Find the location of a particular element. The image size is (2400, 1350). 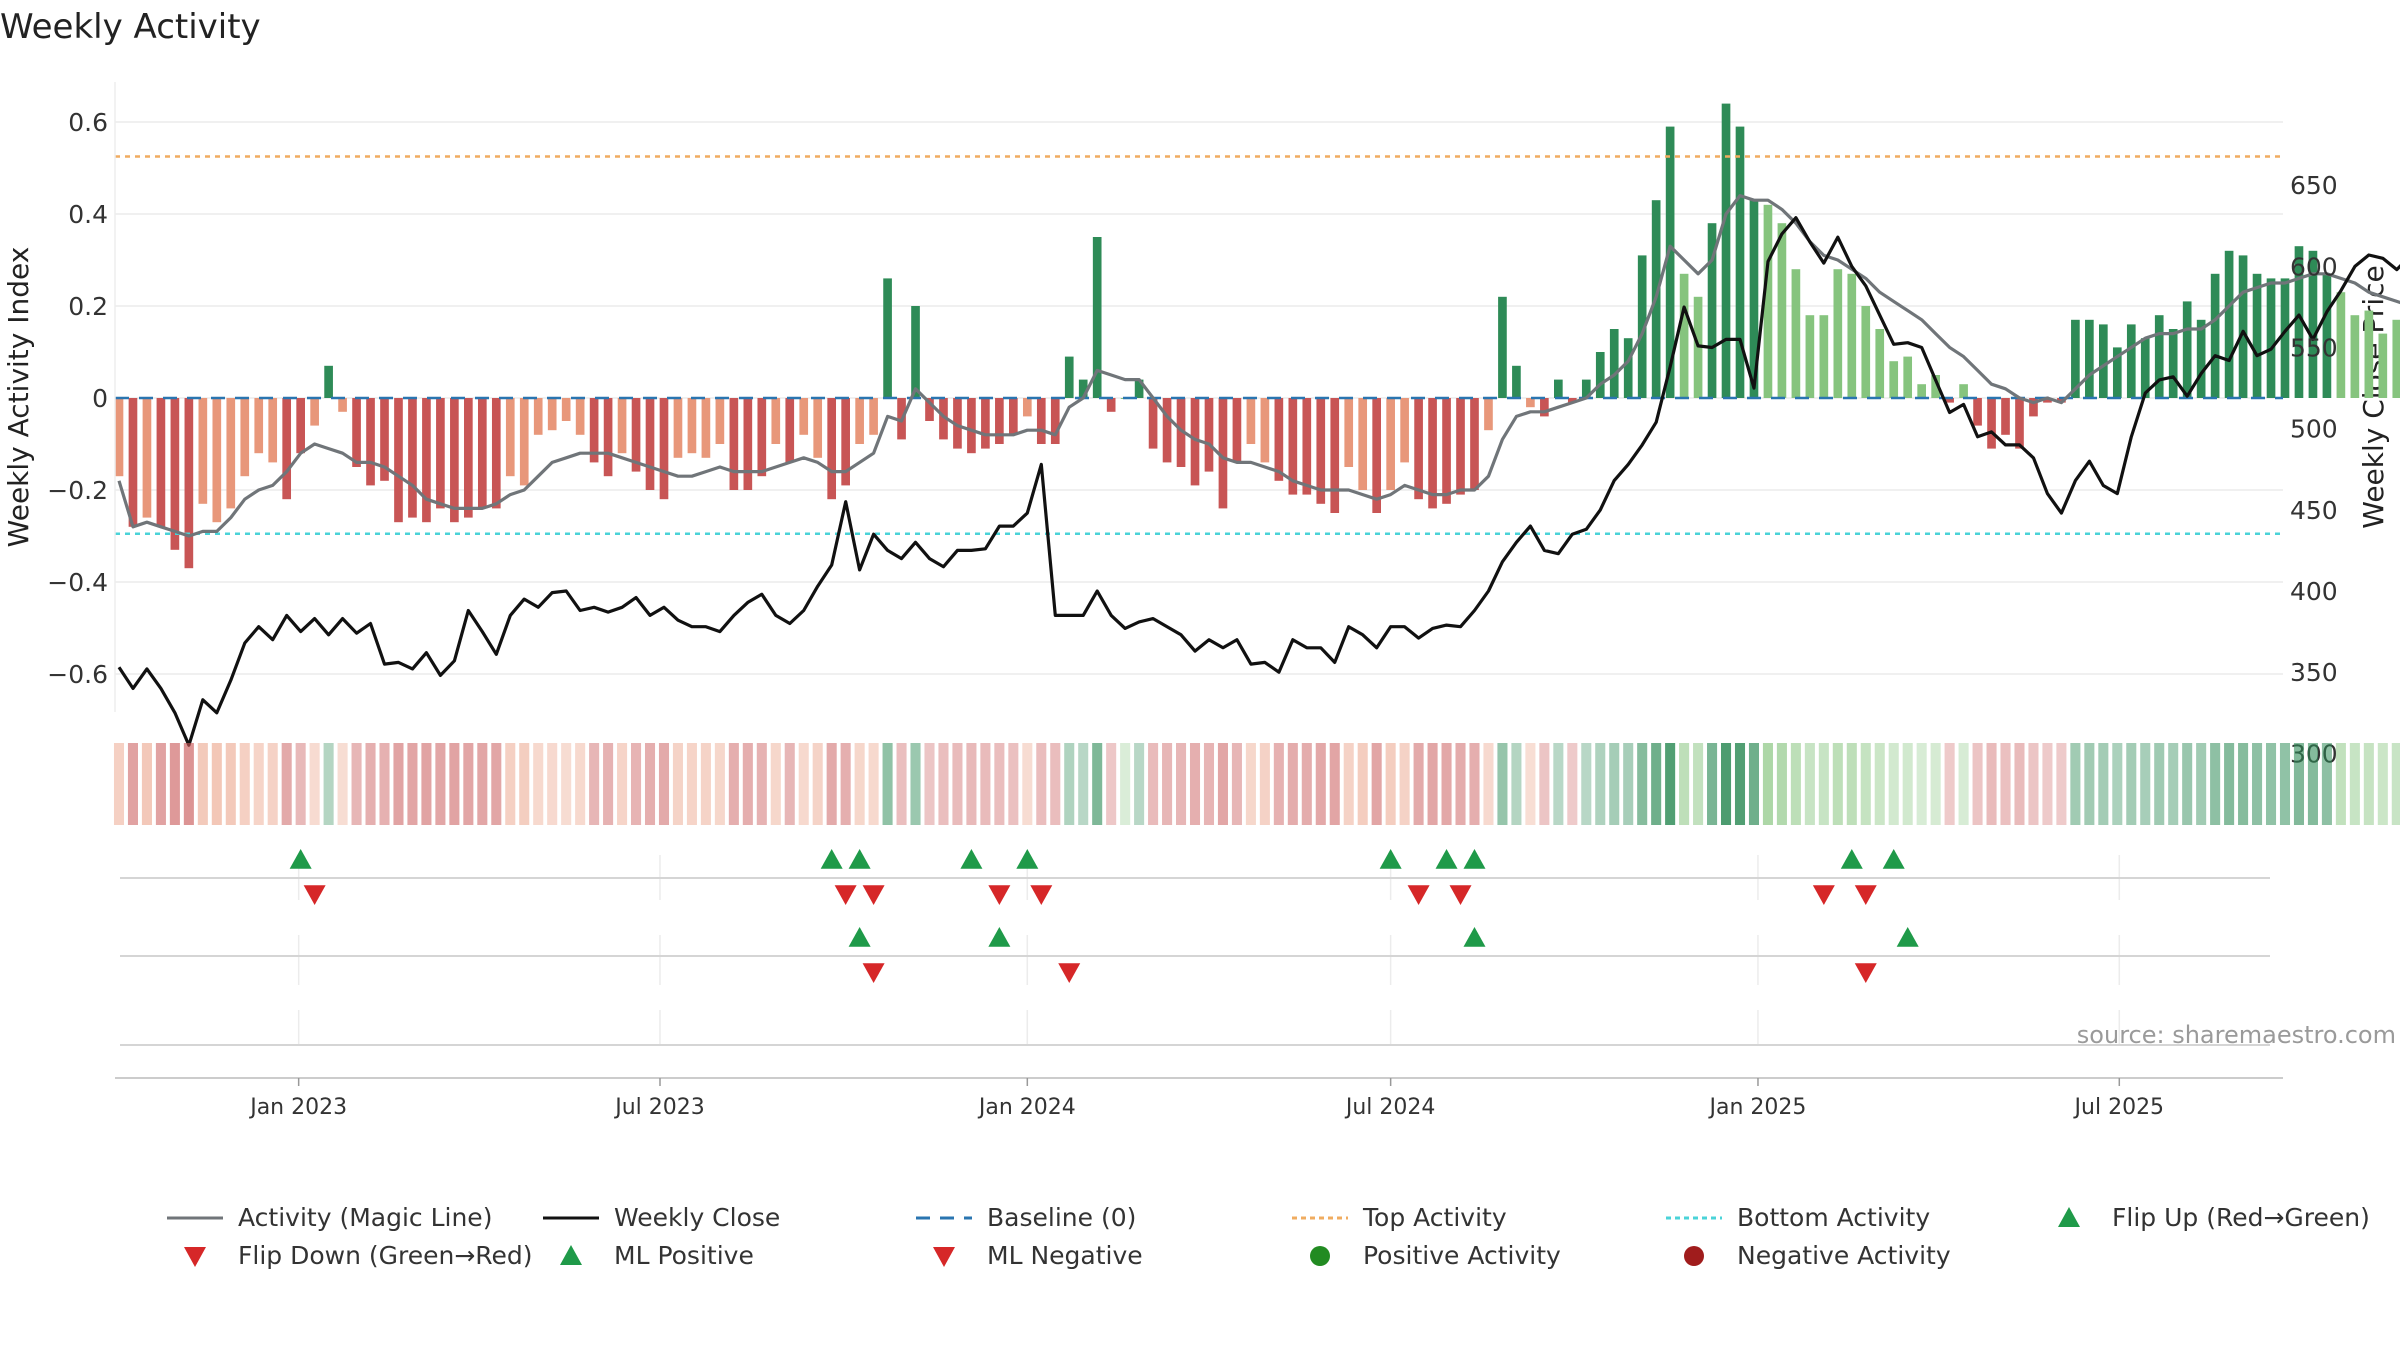

x-tick-label: Jul 2023 is located at coordinates (659, 1107).